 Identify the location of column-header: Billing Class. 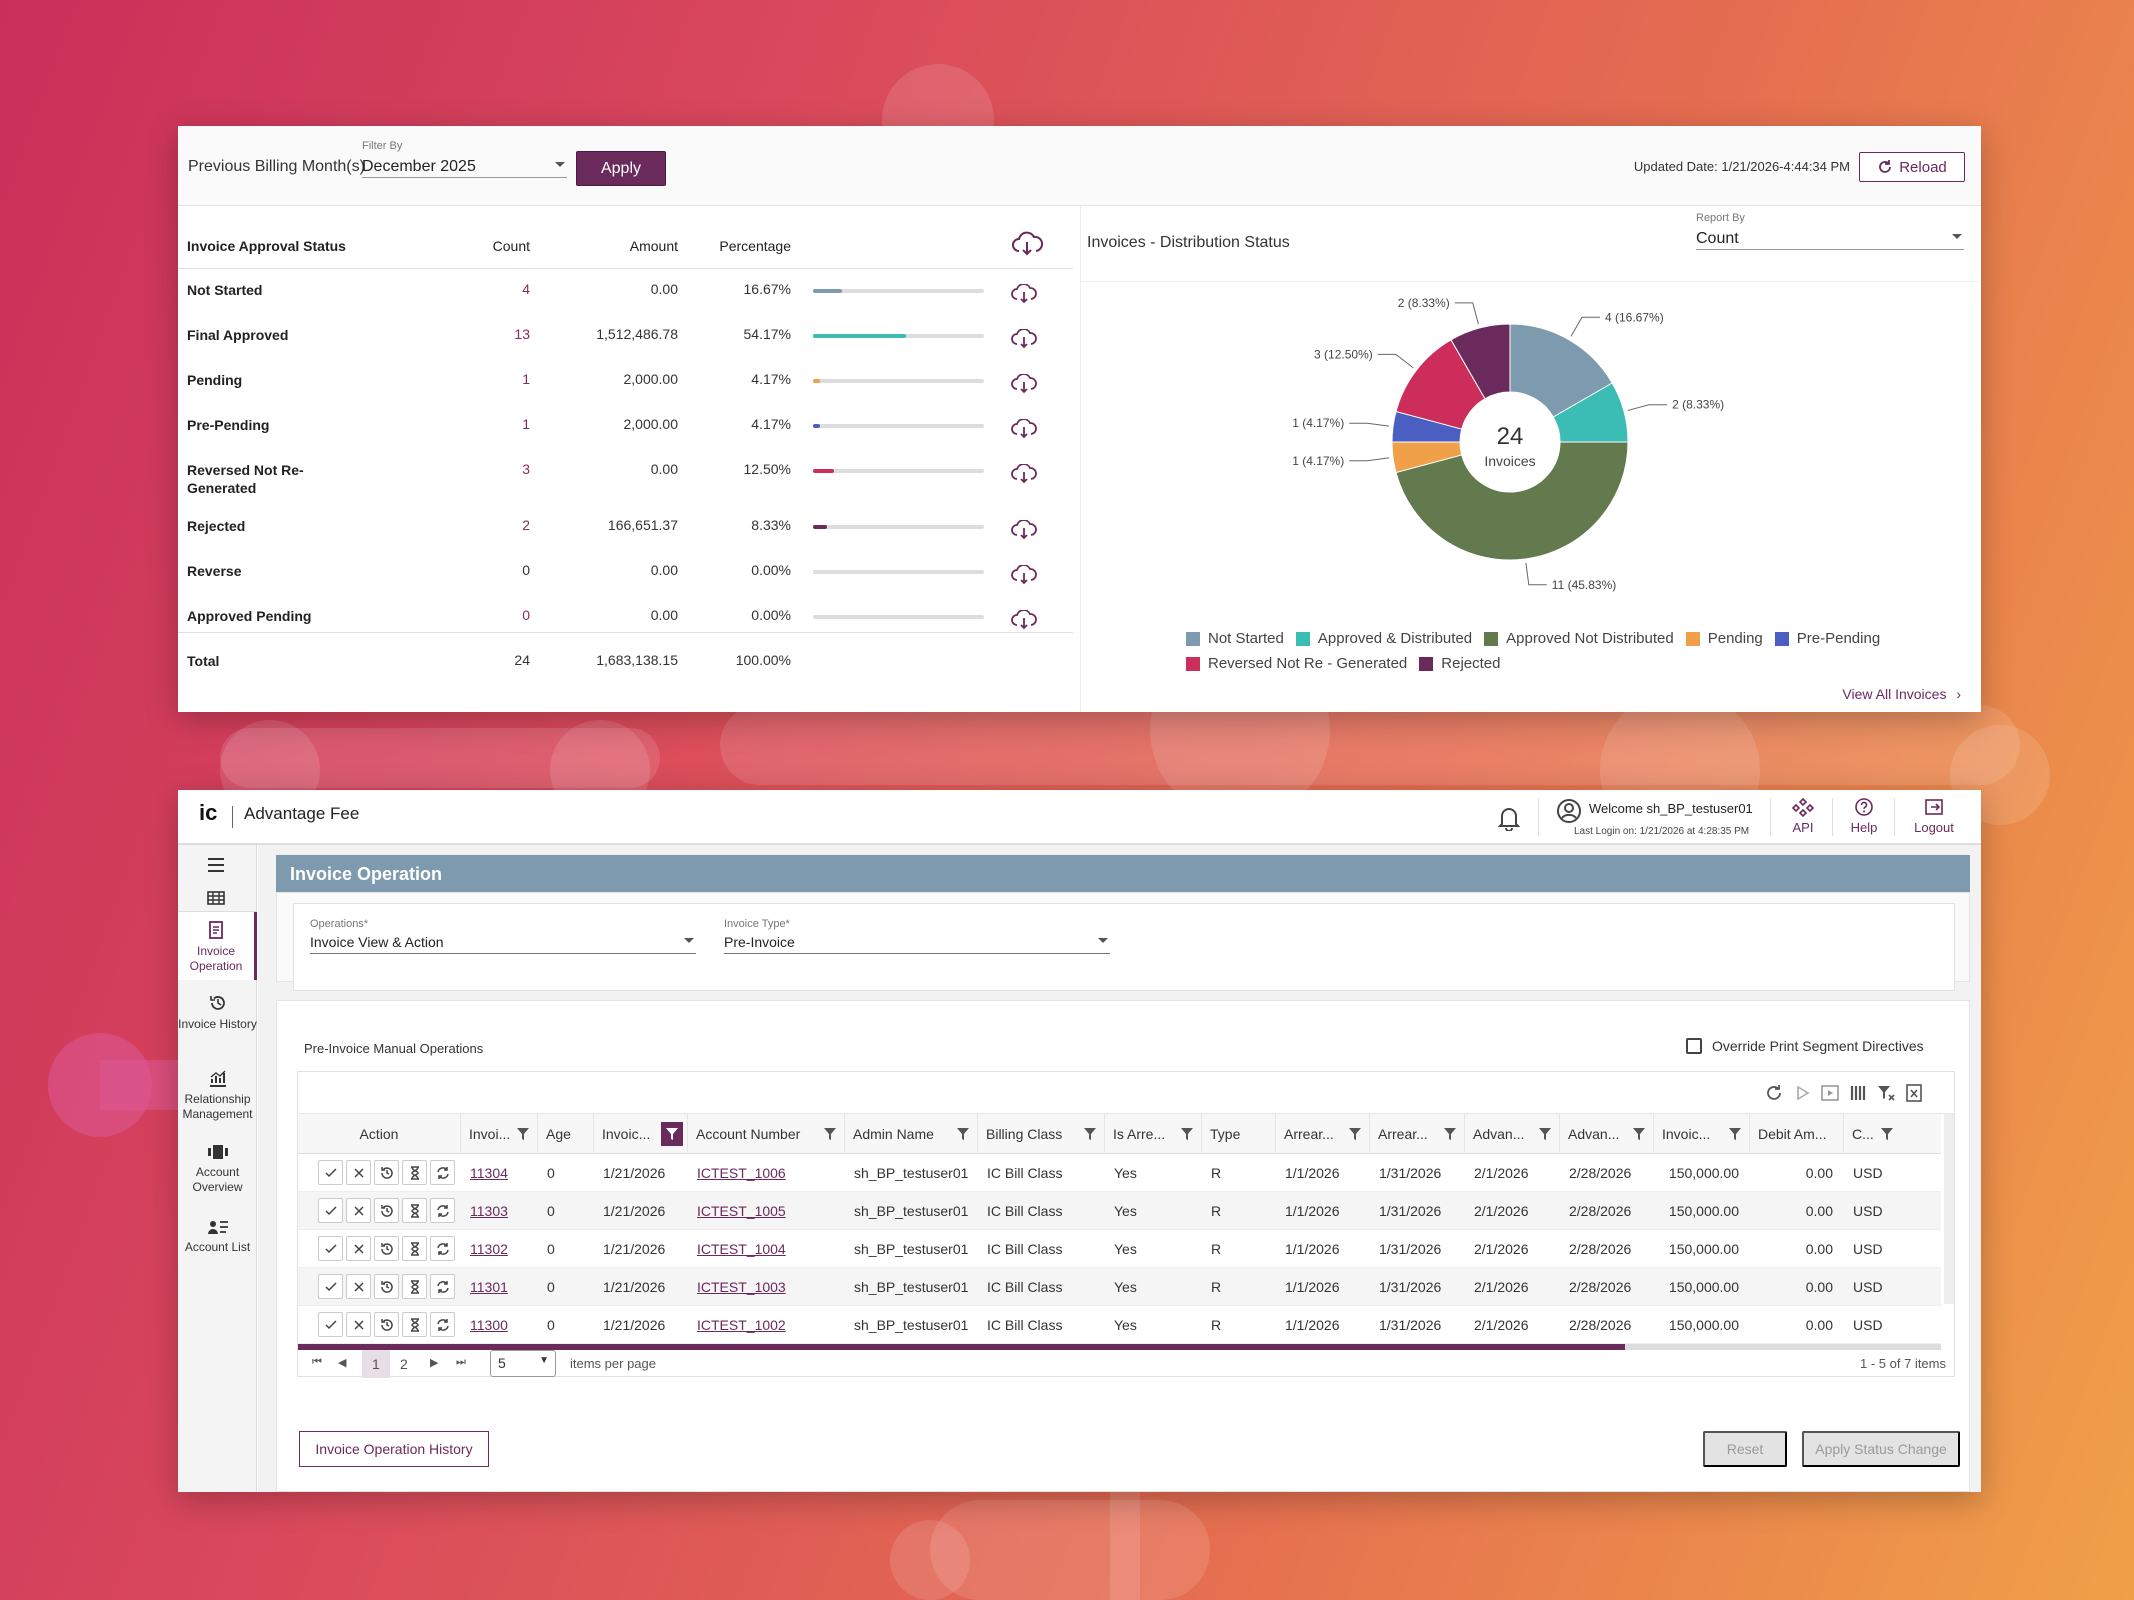
(1040, 1134).